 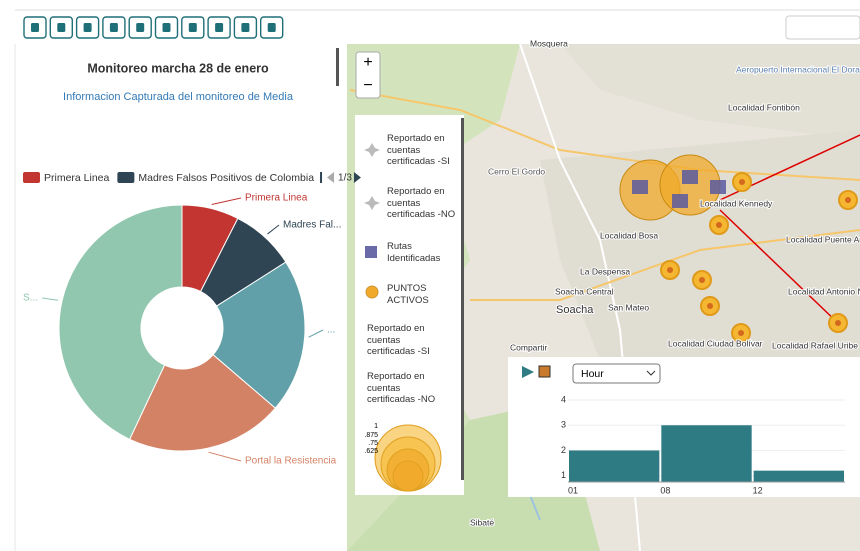 I want to click on toolbar, so click(x=153, y=27).